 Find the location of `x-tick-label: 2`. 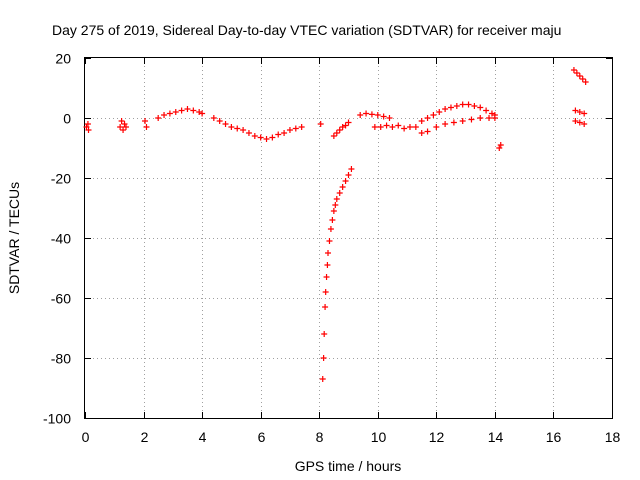

x-tick-label: 2 is located at coordinates (145, 437).